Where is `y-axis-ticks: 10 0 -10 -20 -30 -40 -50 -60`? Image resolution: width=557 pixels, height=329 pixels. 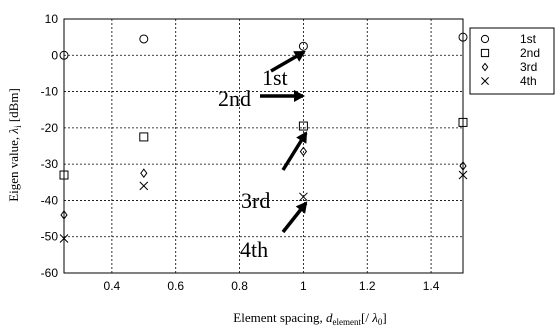
y-axis-ticks: 10 0 -10 -20 -30 -40 -50 -60 is located at coordinates (50, 146).